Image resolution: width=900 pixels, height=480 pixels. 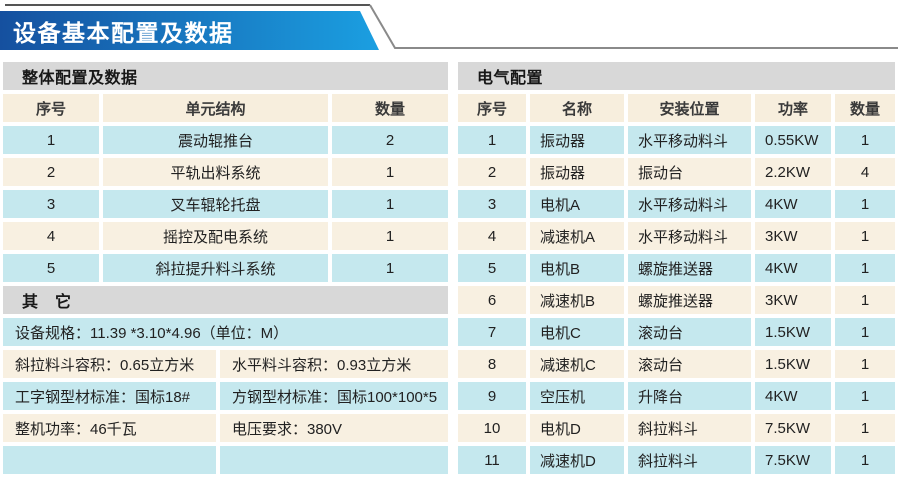 I want to click on cell-name: 减速机D, so click(x=577, y=460).